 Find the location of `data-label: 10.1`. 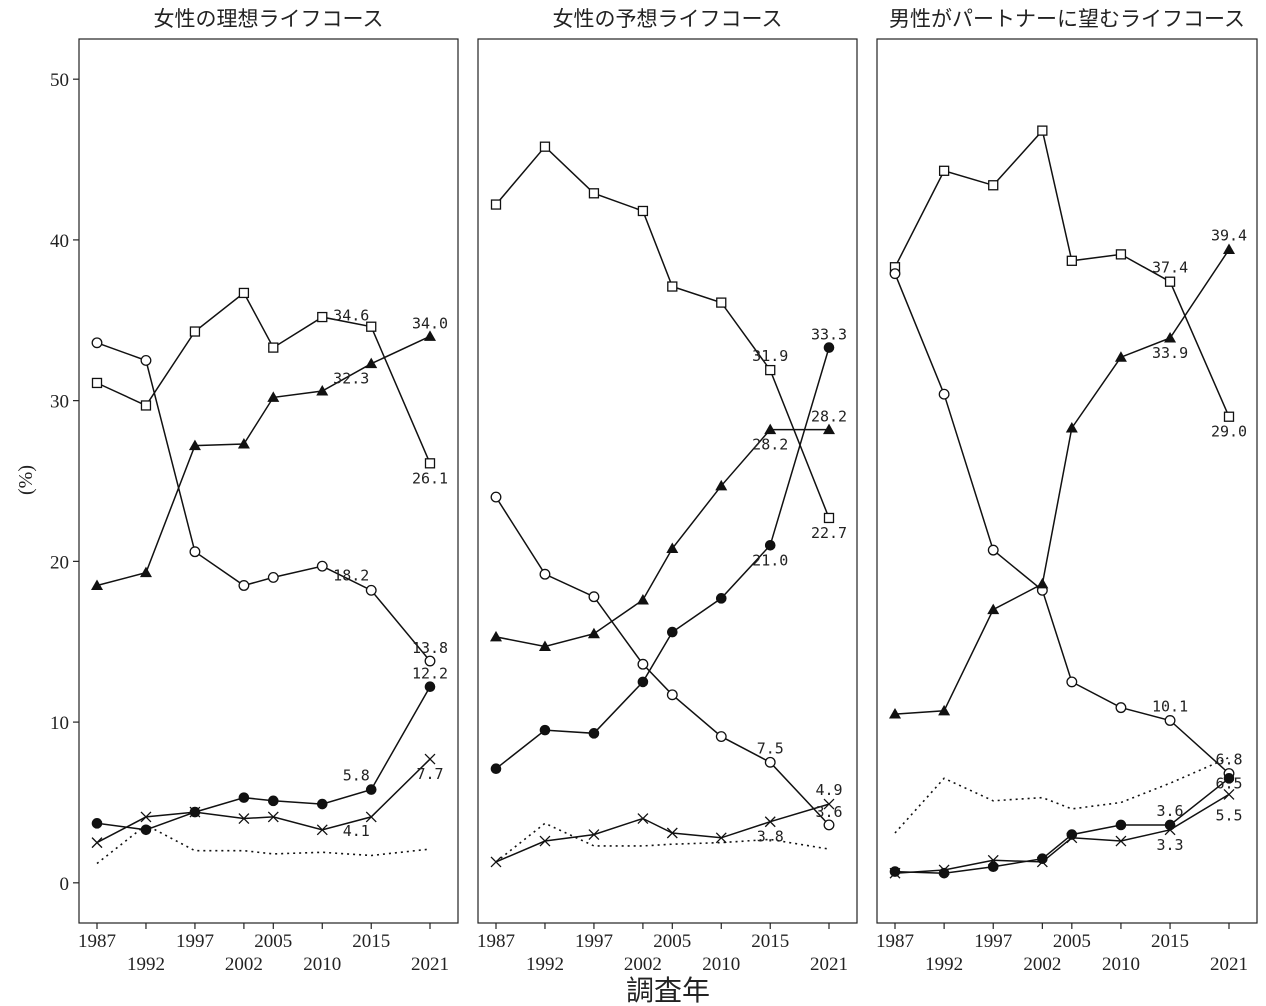

data-label: 10.1 is located at coordinates (1170, 706).